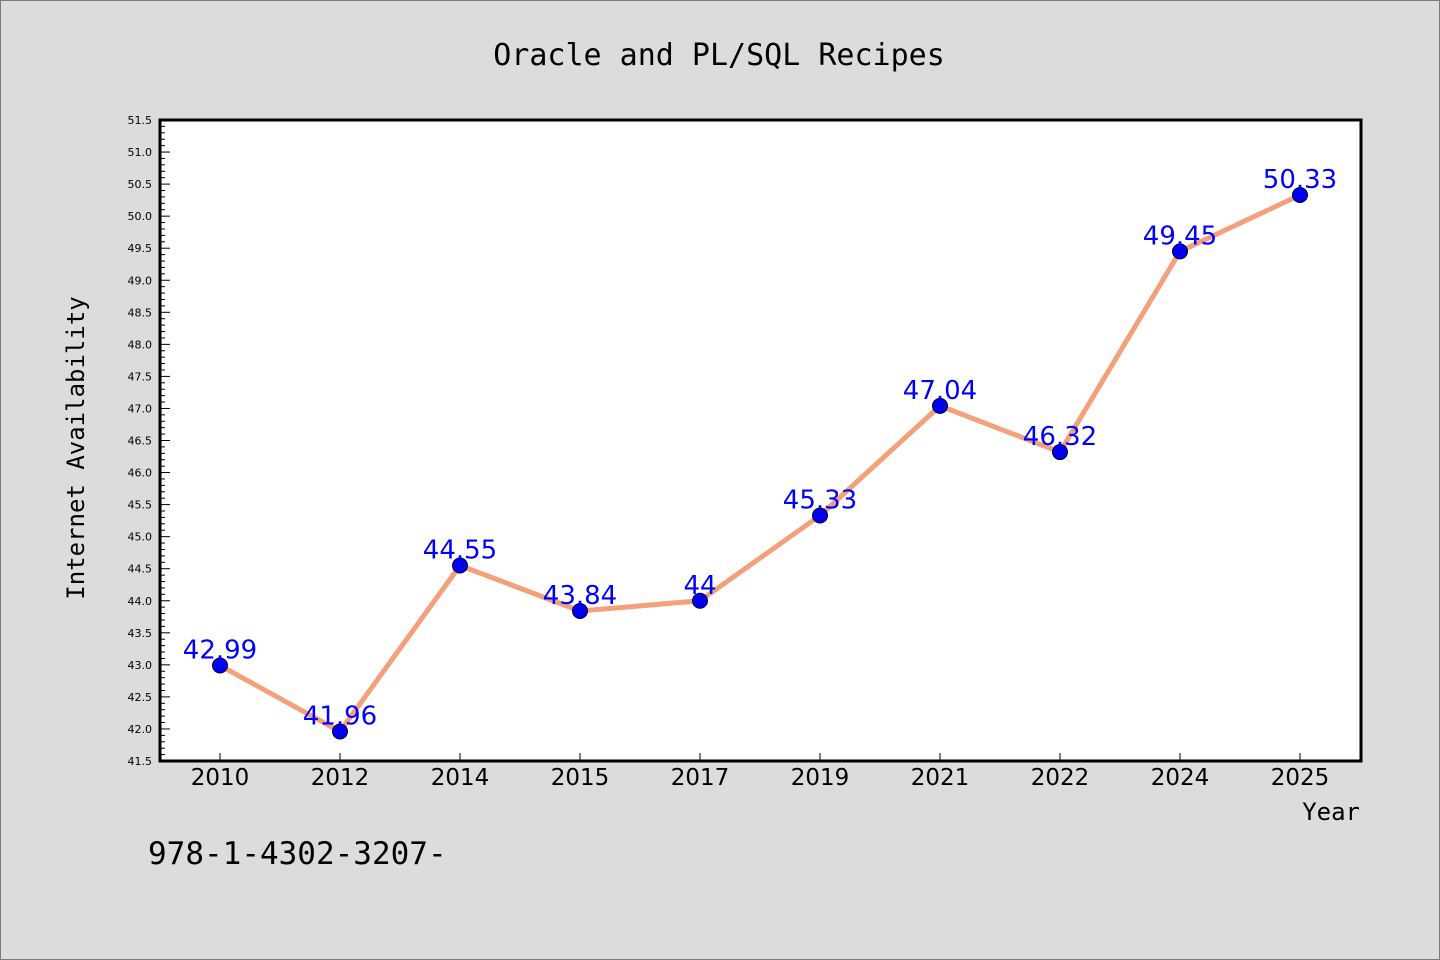 Image resolution: width=1440 pixels, height=960 pixels. What do you see at coordinates (140, 184) in the screenshot?
I see `y-tick-label: 50.5` at bounding box center [140, 184].